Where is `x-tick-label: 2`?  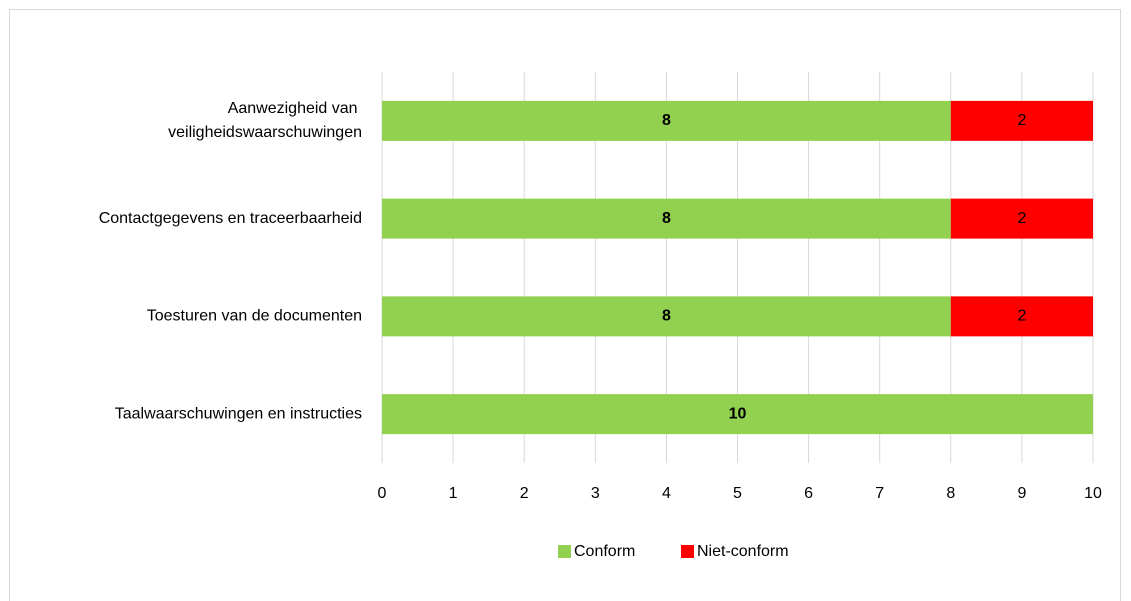 x-tick-label: 2 is located at coordinates (524, 493).